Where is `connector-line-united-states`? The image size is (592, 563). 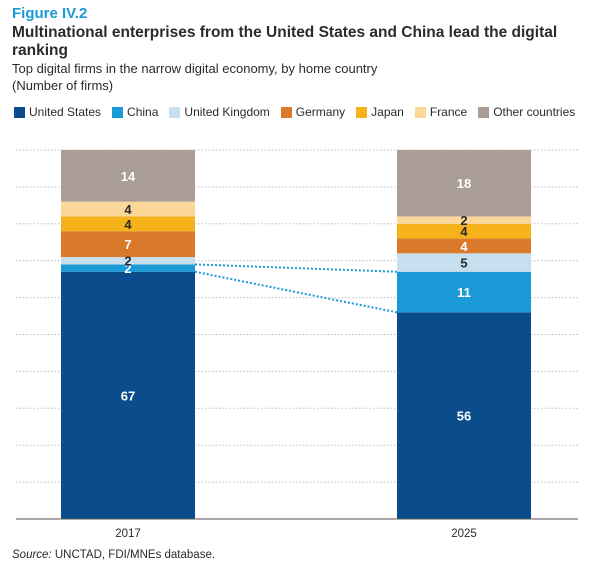
connector-line-united-states is located at coordinates (296, 292).